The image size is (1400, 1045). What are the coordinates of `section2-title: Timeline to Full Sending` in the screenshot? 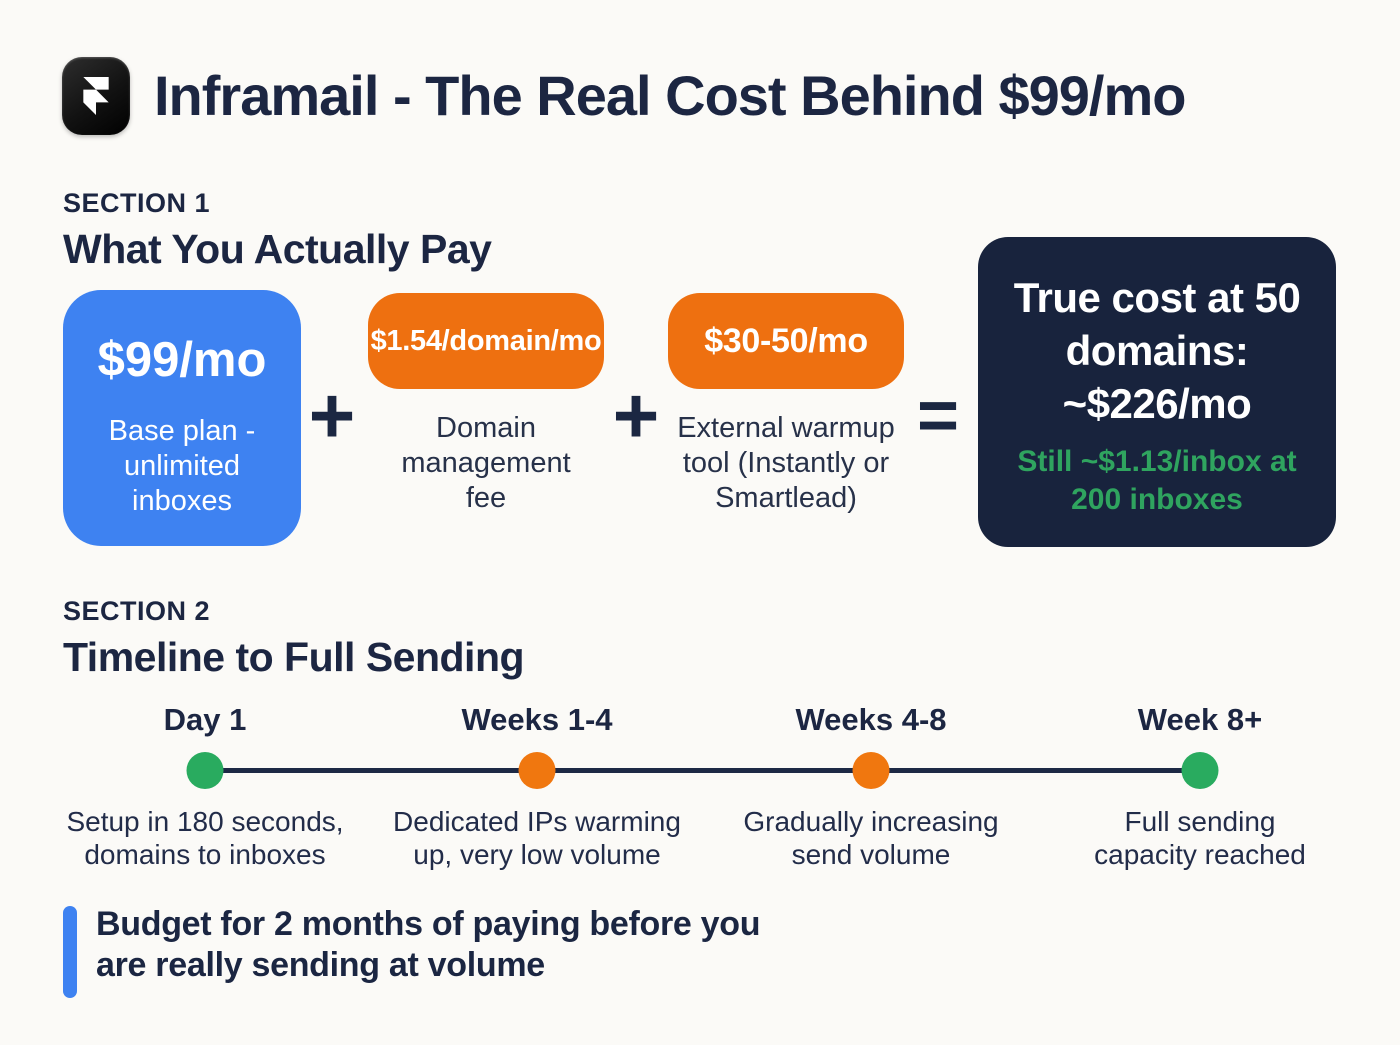 It's located at (294, 657).